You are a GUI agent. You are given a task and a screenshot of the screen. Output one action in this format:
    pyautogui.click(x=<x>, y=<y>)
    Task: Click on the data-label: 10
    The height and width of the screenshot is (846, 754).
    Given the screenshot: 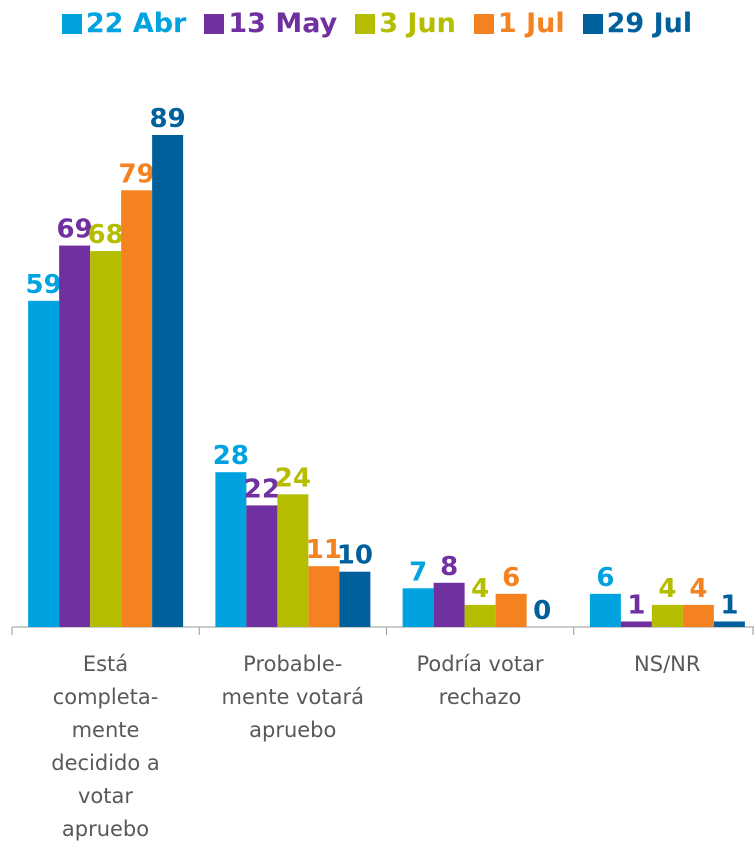 What is the action you would take?
    pyautogui.click(x=355, y=556)
    